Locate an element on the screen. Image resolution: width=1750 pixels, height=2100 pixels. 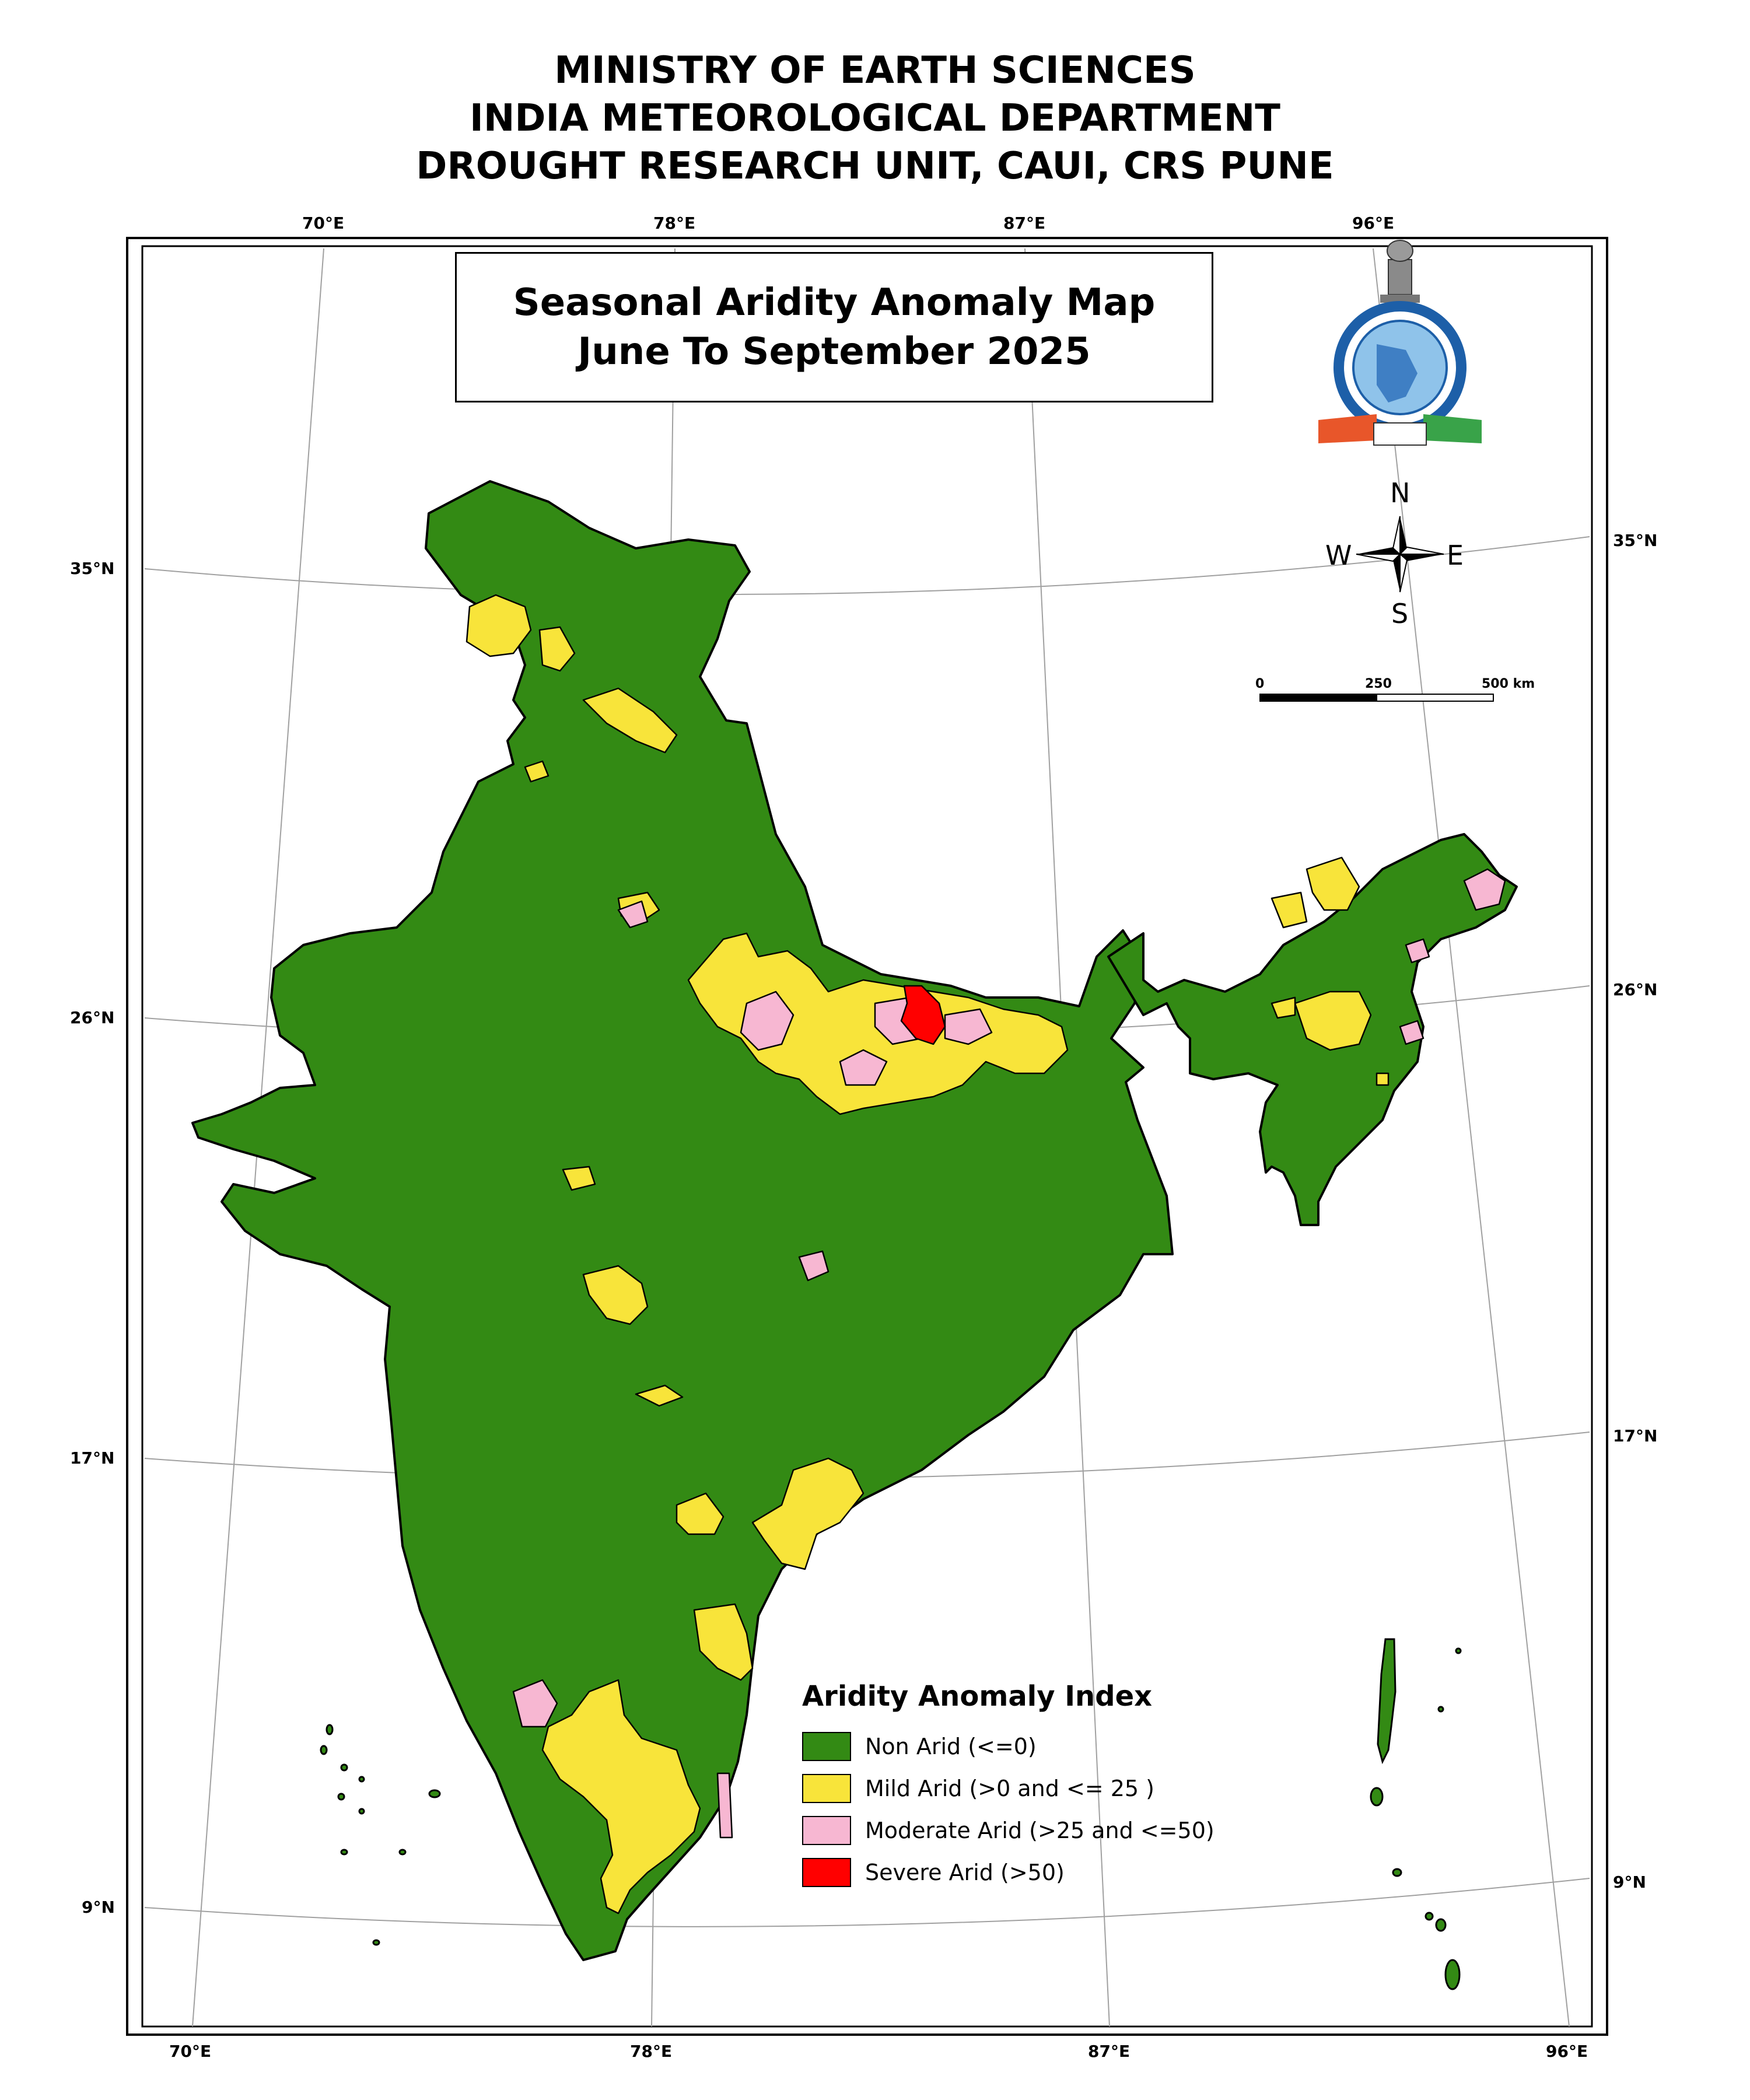
parallel-9n is located at coordinates (867, 1902).